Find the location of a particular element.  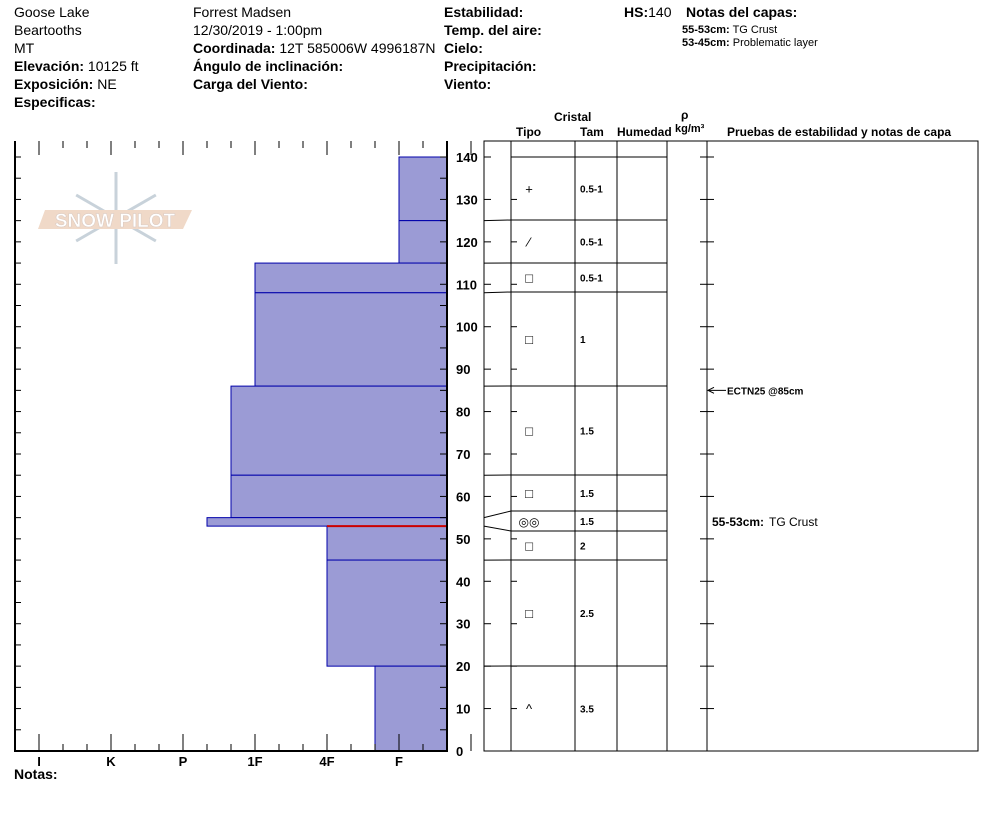

y-tick-label: 20 is located at coordinates (463, 666).